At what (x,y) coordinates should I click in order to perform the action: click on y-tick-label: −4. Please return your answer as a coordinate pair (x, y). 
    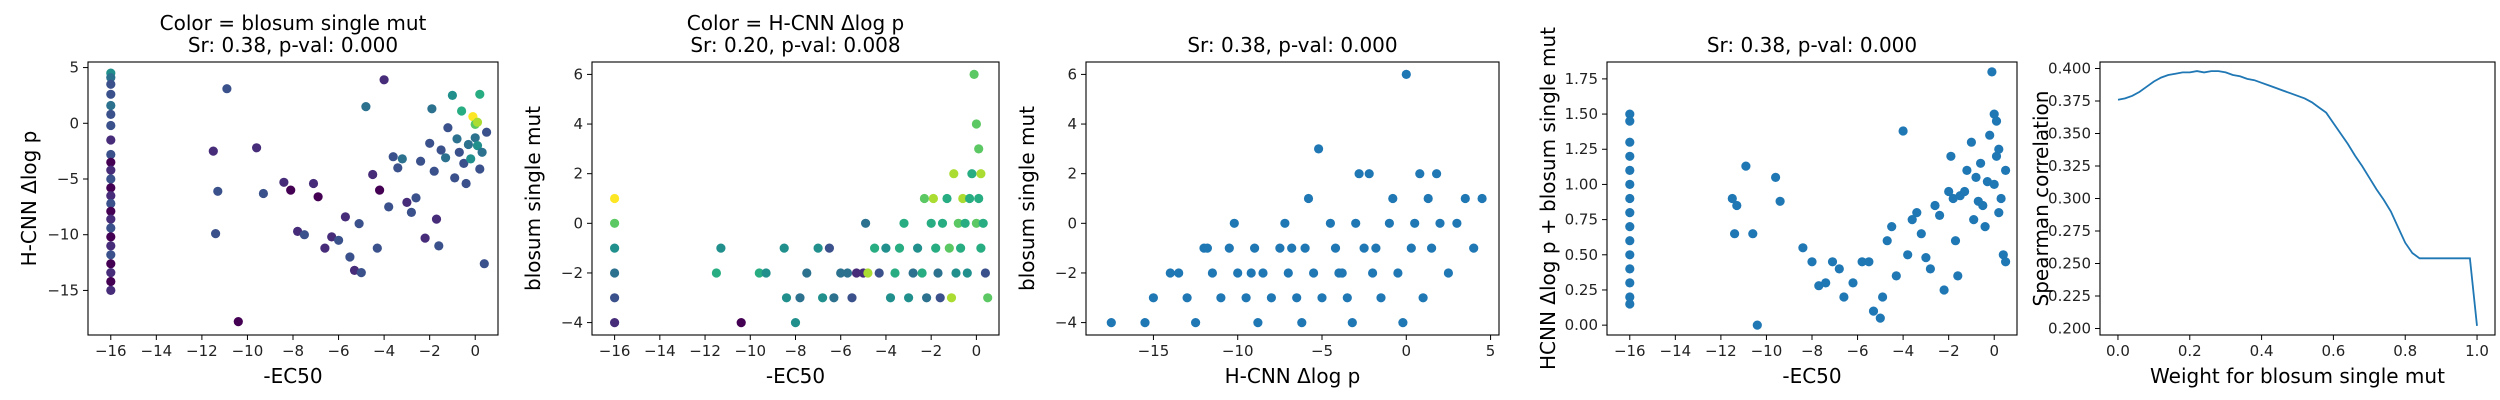
    Looking at the image, I should click on (1066, 323).